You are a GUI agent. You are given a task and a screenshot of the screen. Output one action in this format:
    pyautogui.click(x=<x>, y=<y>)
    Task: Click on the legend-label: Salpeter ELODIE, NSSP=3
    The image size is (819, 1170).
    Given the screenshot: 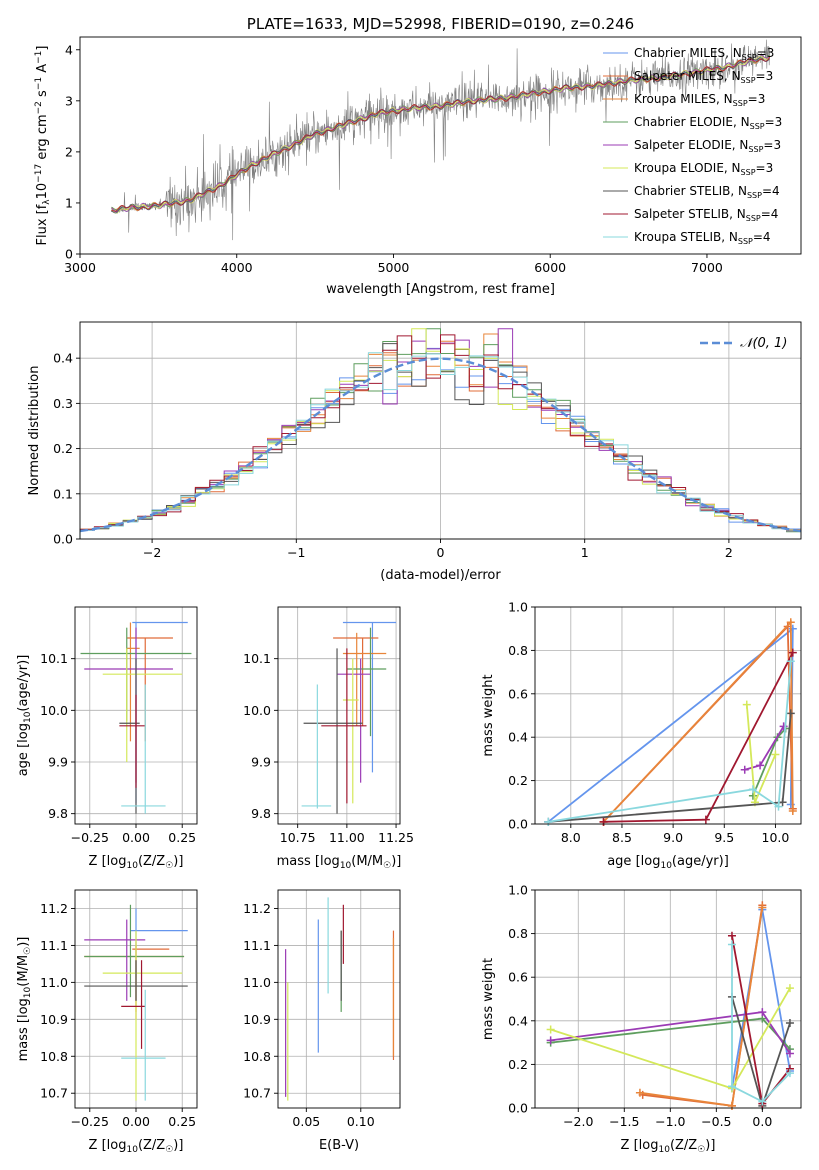 What is the action you would take?
    pyautogui.click(x=707, y=146)
    